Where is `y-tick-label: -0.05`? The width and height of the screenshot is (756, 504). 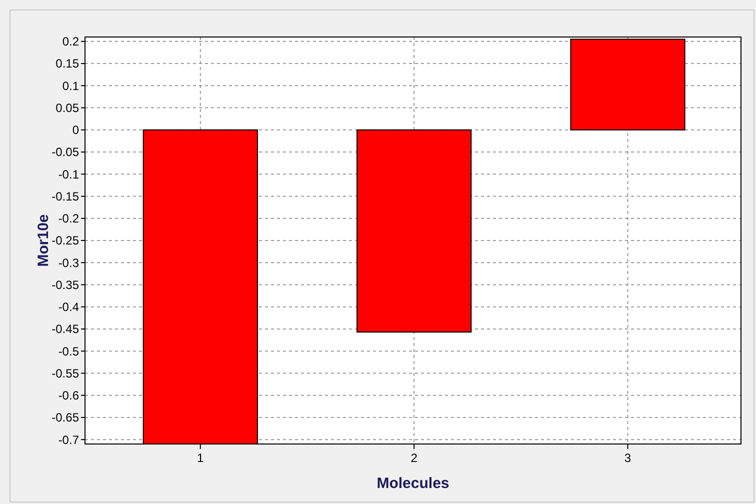
y-tick-label: -0.05 is located at coordinates (66, 152).